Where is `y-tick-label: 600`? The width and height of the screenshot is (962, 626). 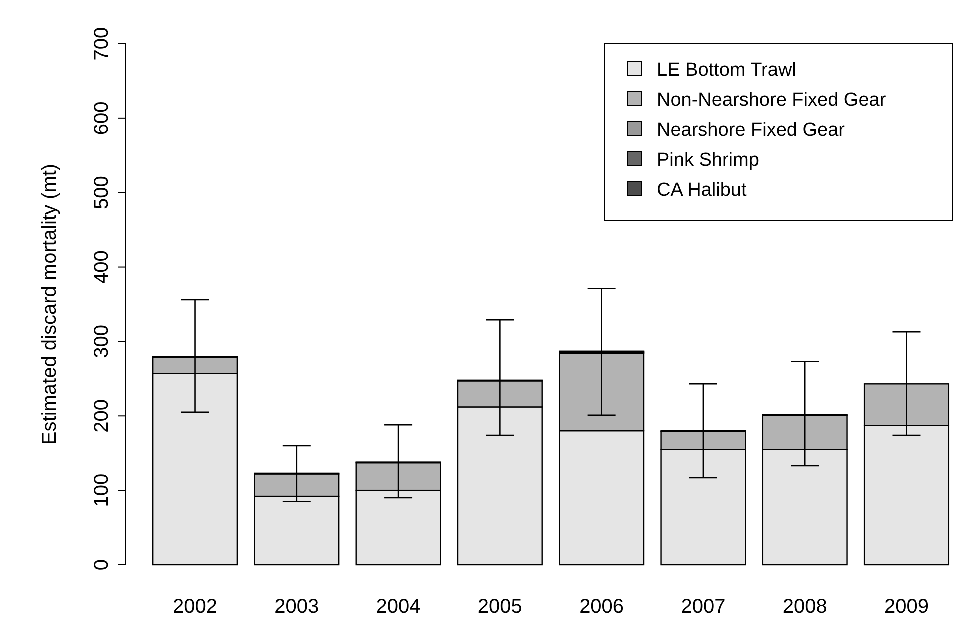 y-tick-label: 600 is located at coordinates (102, 119).